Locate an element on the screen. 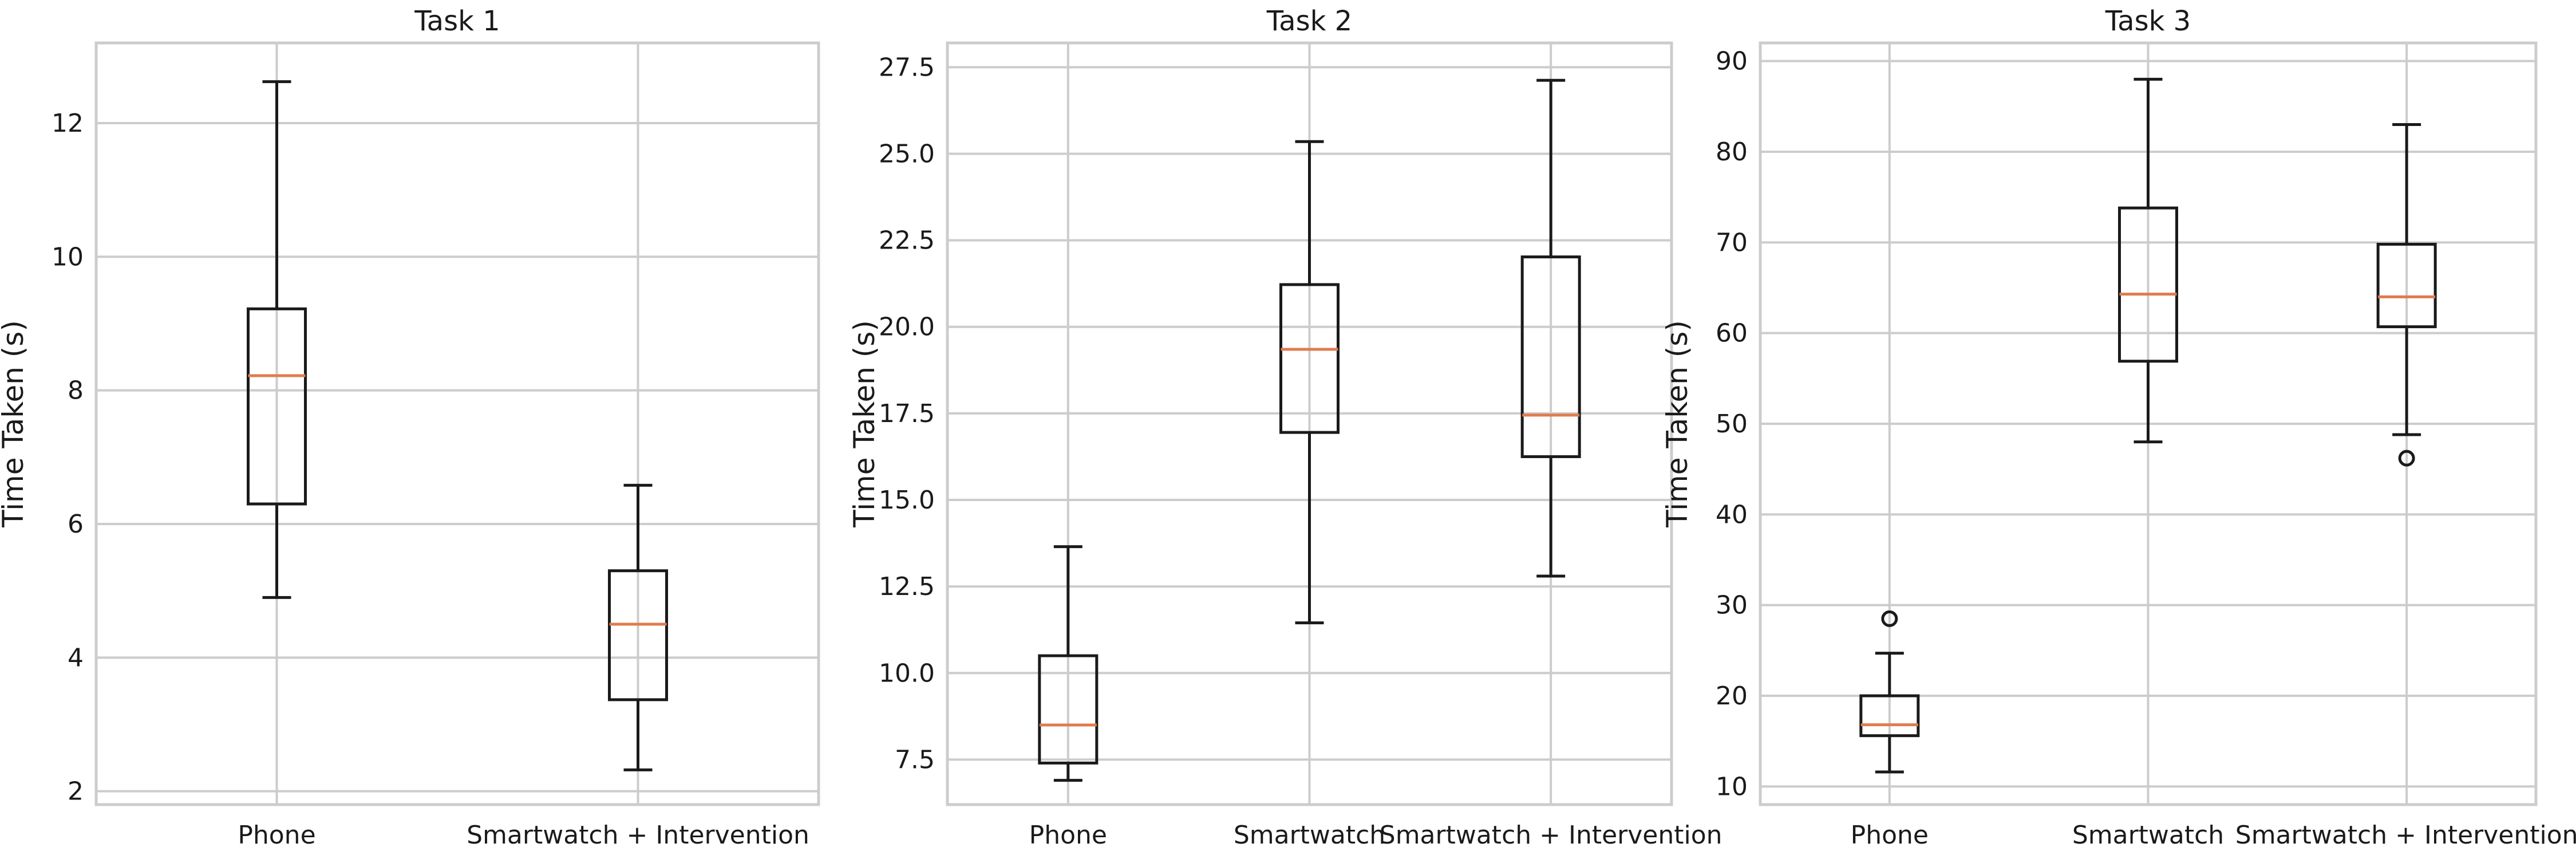  panel-title: Task 2 is located at coordinates (1309, 21).